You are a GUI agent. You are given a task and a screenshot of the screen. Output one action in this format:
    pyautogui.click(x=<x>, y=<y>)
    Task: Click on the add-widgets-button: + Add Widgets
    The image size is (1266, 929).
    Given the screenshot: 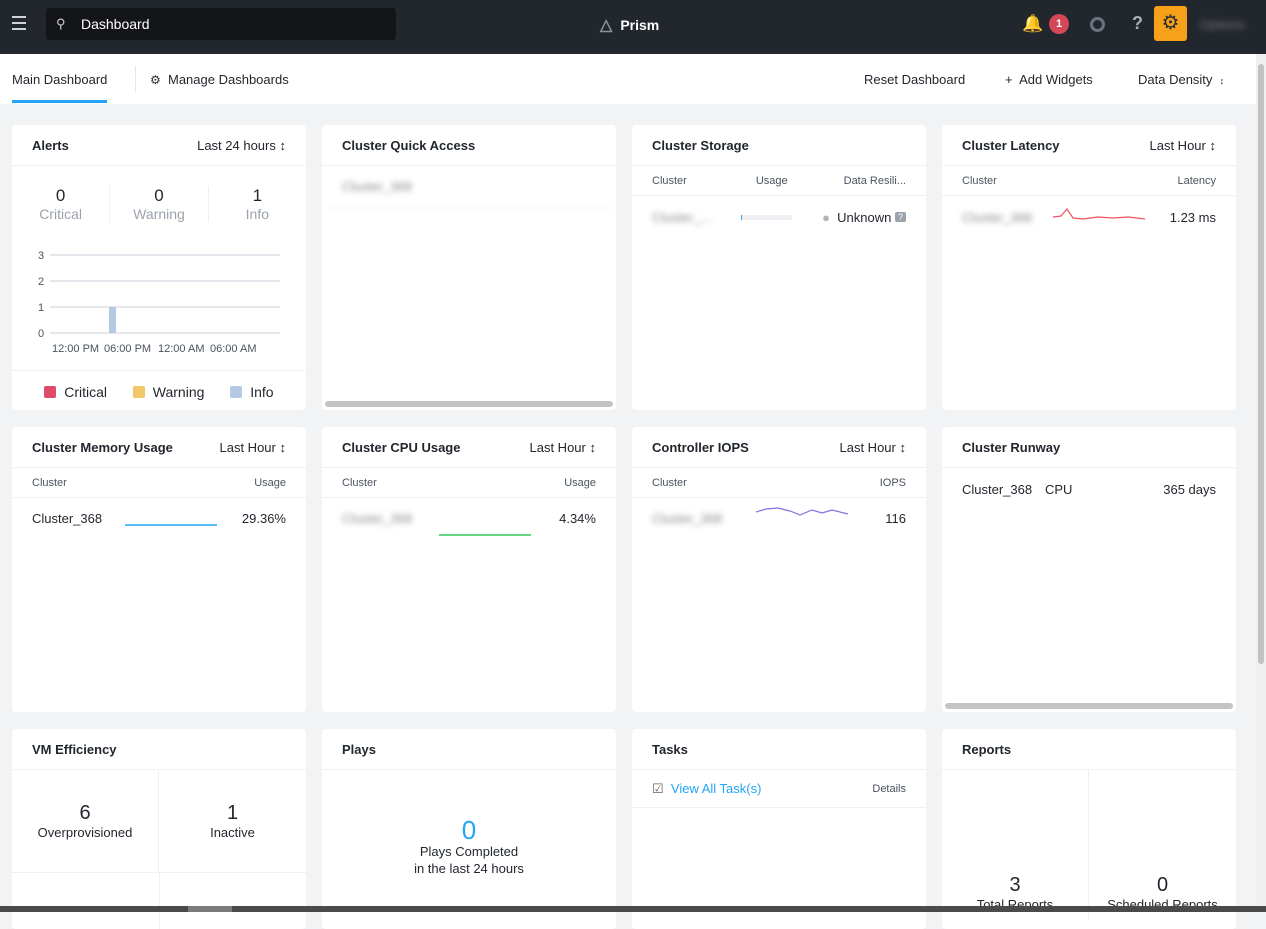 What is the action you would take?
    pyautogui.click(x=1049, y=79)
    